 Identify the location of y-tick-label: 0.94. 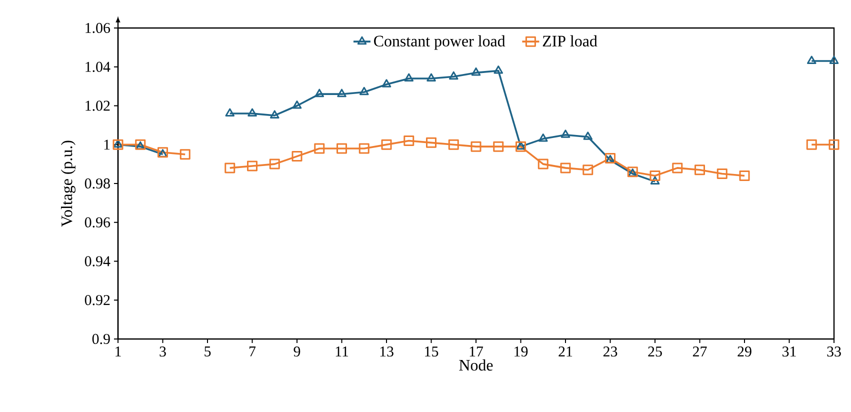
(97, 261).